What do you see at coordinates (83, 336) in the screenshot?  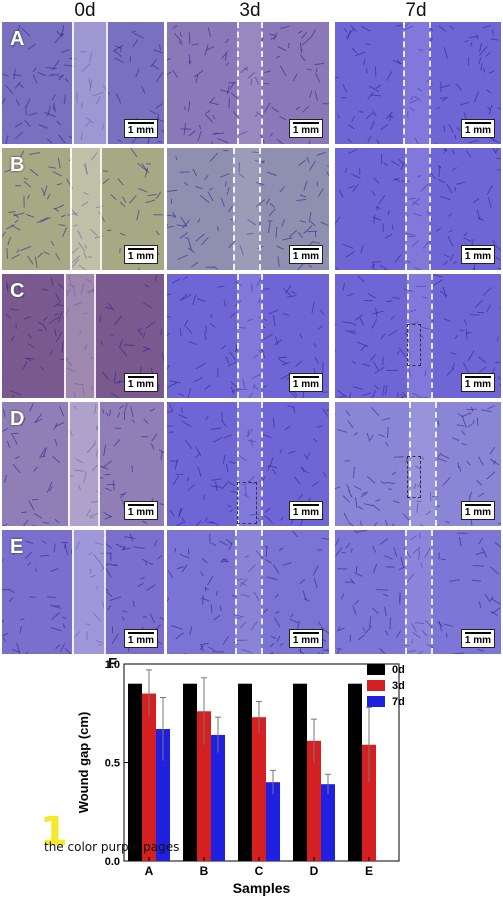 I see `micrograph-c-0d: C 1 mm` at bounding box center [83, 336].